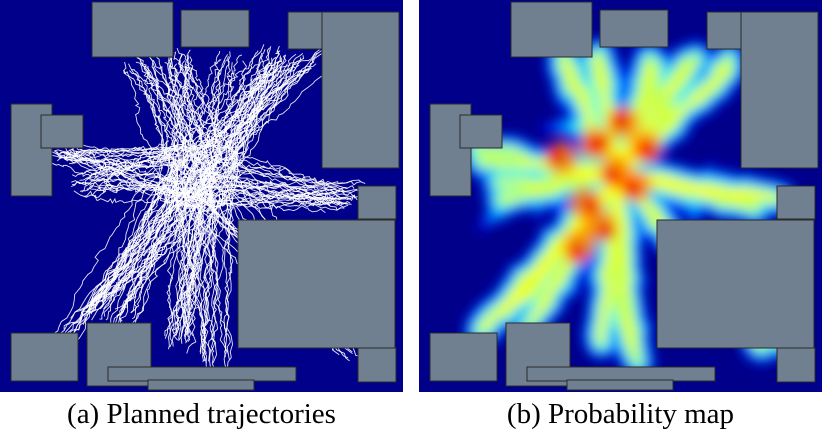 This screenshot has width=822, height=443. What do you see at coordinates (620, 414) in the screenshot?
I see `caption-probability-map: (b) Probability map` at bounding box center [620, 414].